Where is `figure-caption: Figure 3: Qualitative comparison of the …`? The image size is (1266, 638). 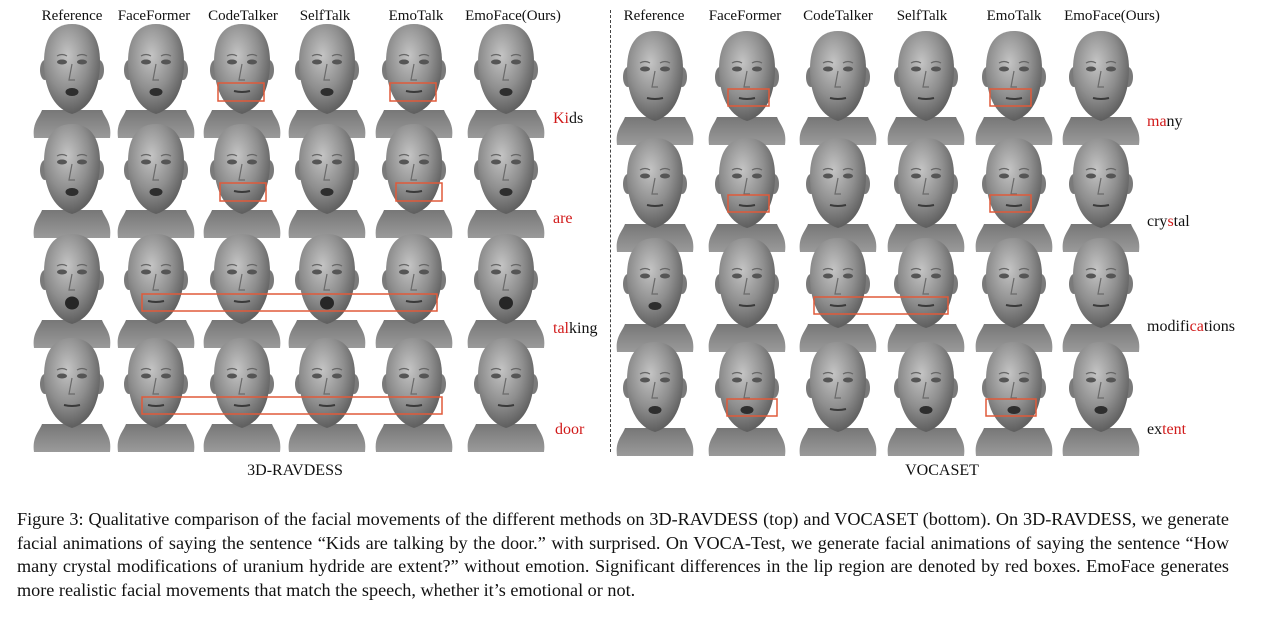 figure-caption: Figure 3: Qualitative comparison of the … is located at coordinates (623, 554).